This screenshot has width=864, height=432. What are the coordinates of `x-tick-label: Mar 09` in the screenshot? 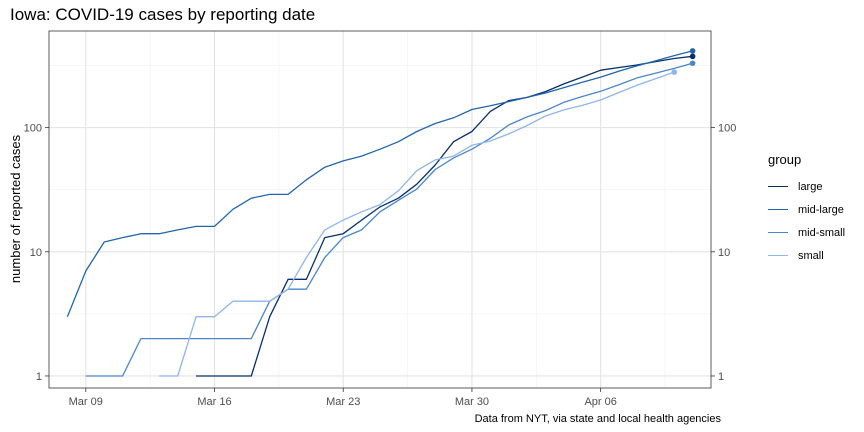 It's located at (86, 402).